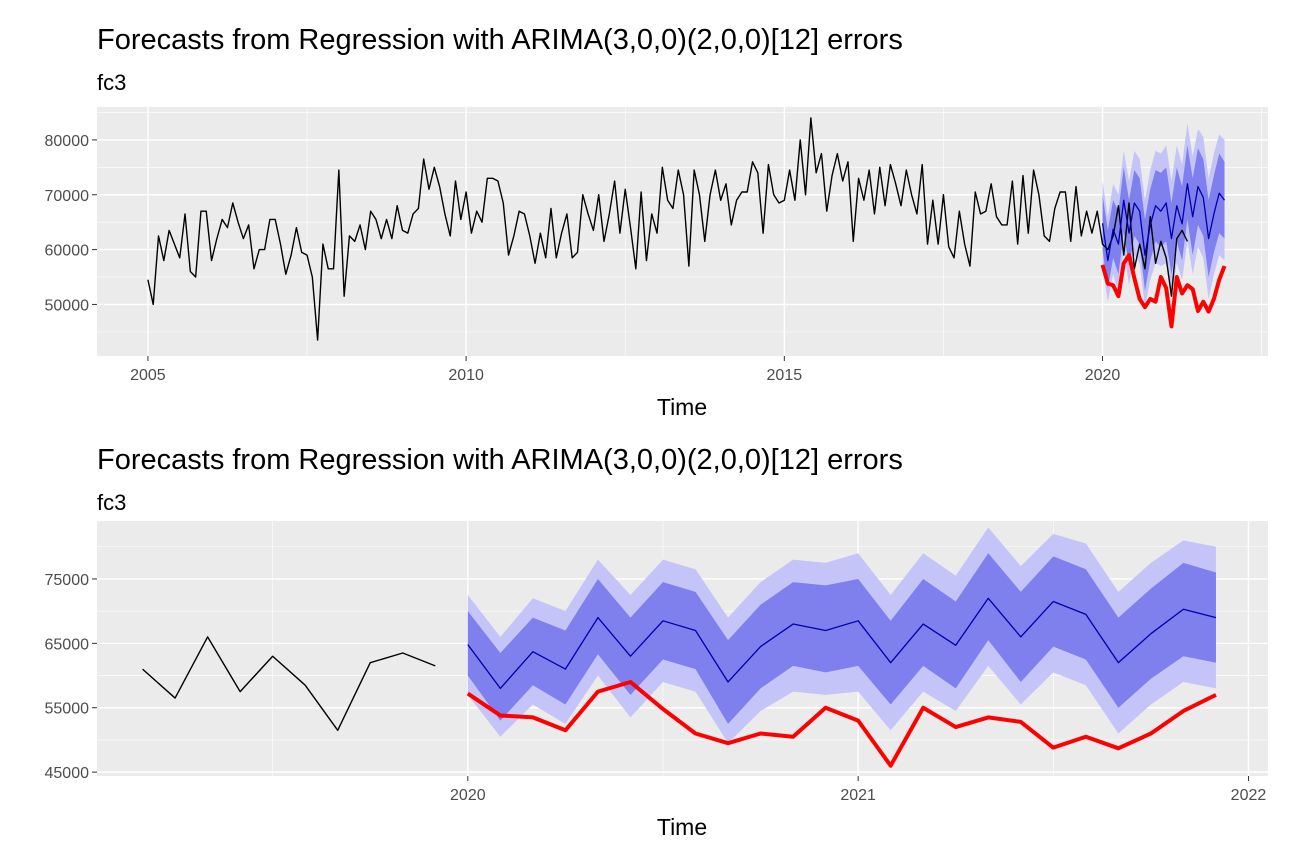  I want to click on x-tick-label: 2022, so click(1249, 795).